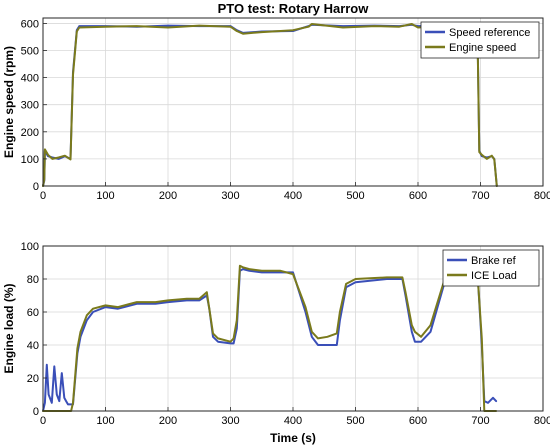  What do you see at coordinates (294, 8) in the screenshot?
I see `chart-title: PTO test: Rotary Harrow` at bounding box center [294, 8].